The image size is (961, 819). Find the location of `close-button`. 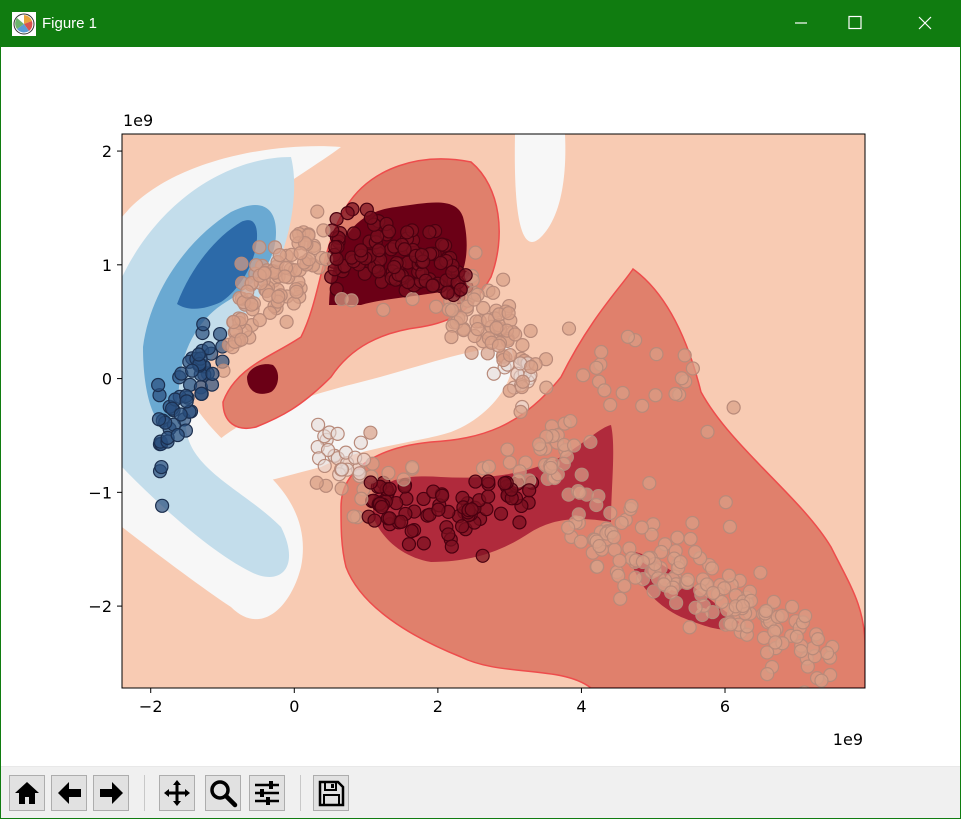

close-button is located at coordinates (925, 23).